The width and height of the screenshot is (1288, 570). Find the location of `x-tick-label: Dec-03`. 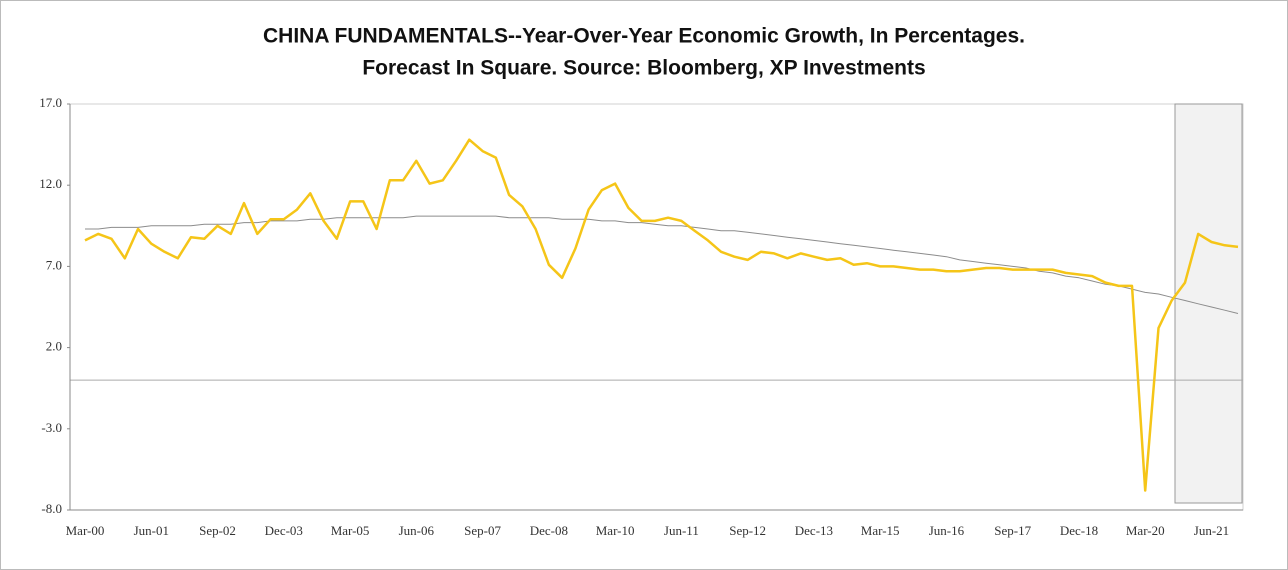

x-tick-label: Dec-03 is located at coordinates (284, 530).